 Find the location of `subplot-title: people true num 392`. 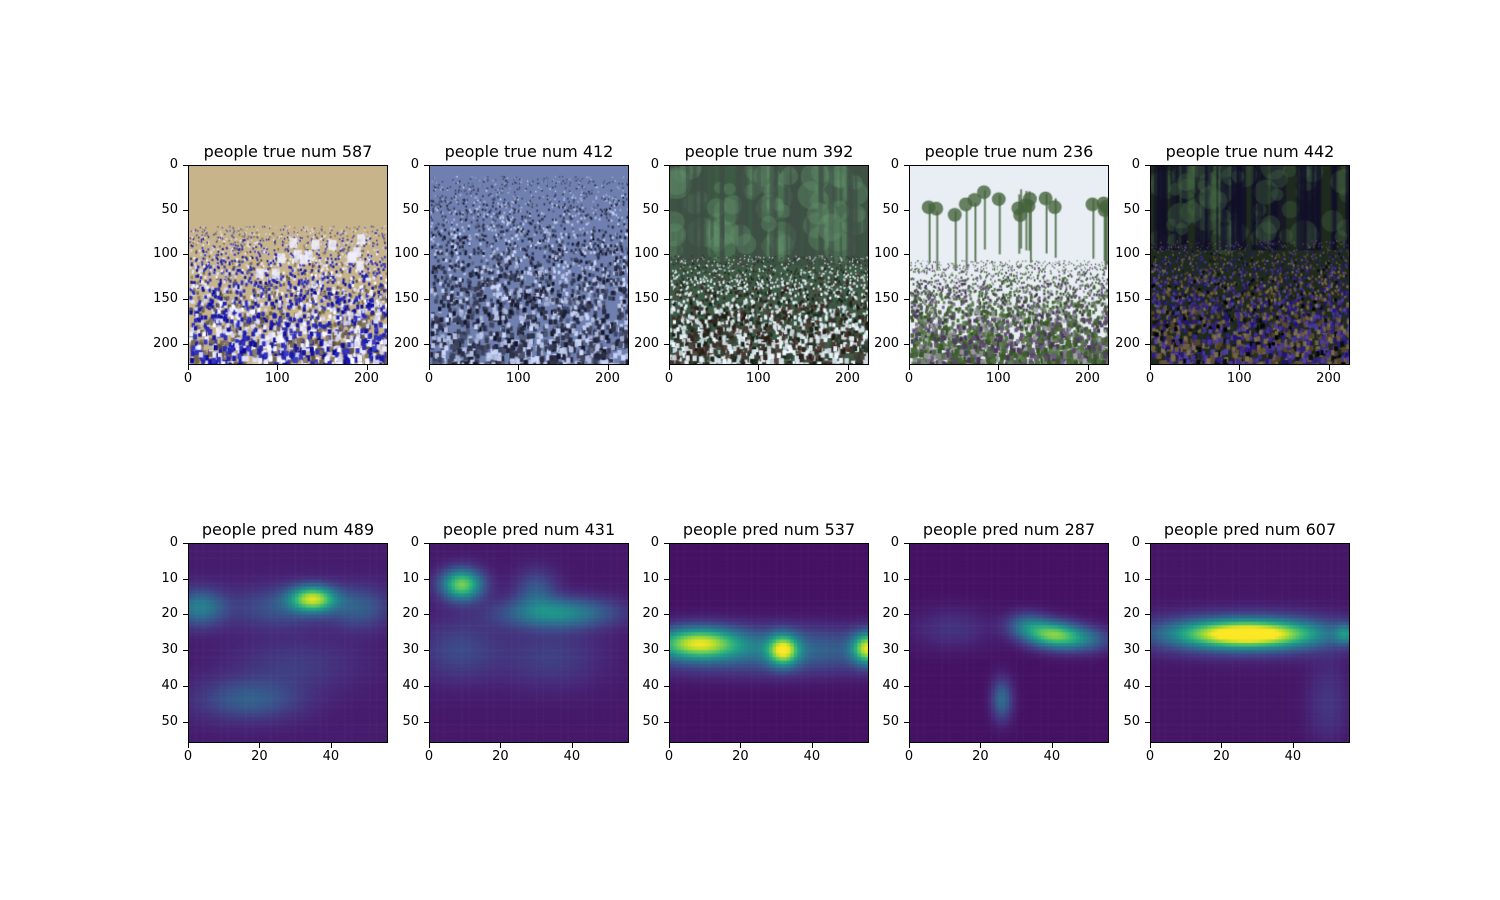

subplot-title: people true num 392 is located at coordinates (769, 151).